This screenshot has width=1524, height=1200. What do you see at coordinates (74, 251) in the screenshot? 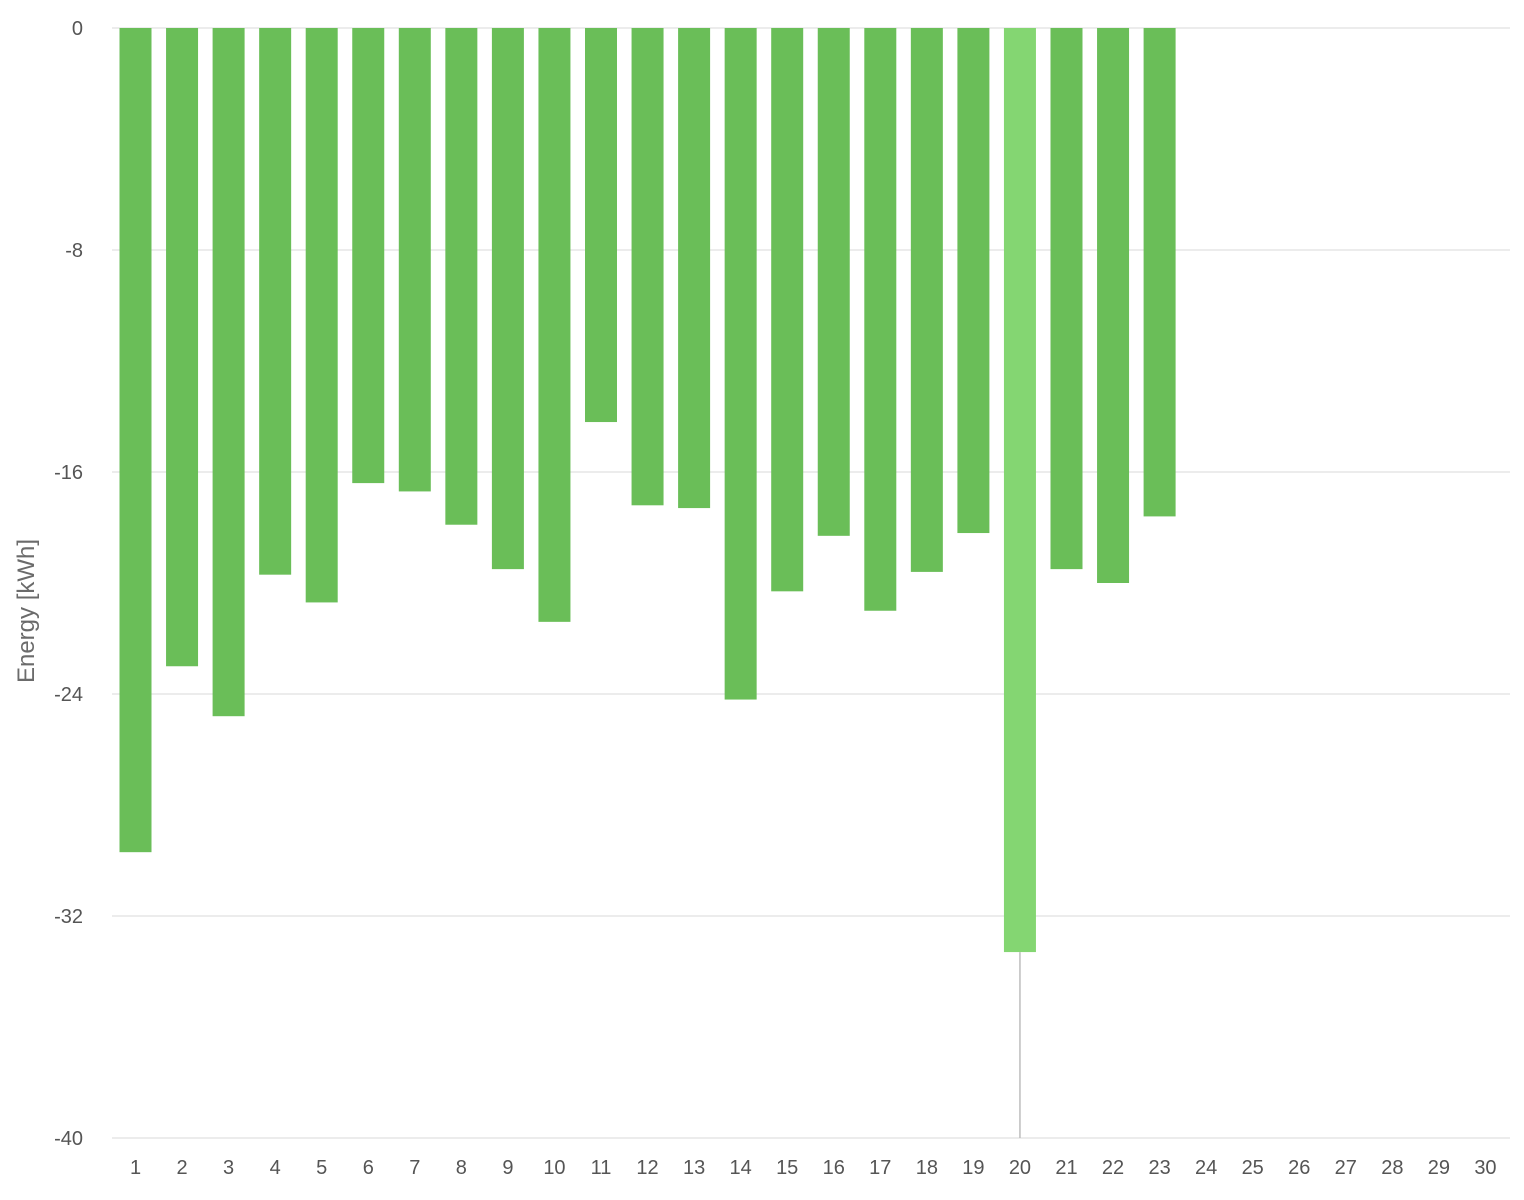
I see `y-tick-label: -8` at bounding box center [74, 251].